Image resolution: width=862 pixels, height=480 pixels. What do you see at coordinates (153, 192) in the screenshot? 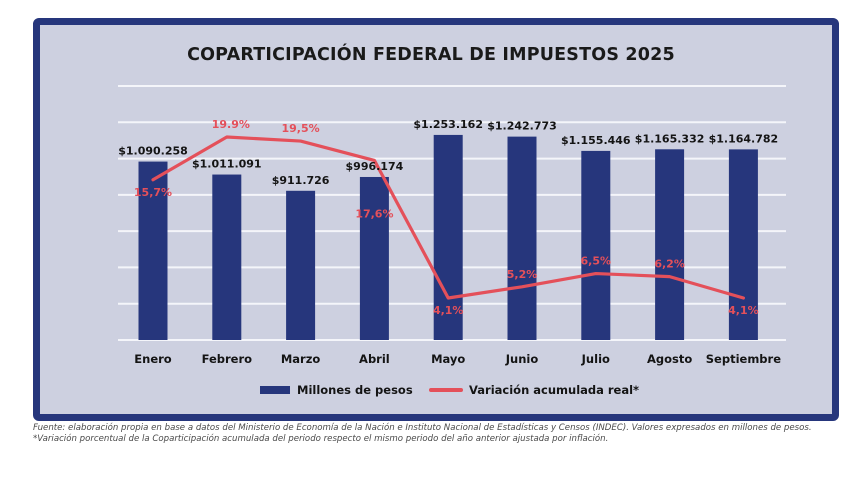
I see `line-value-label: 15,7%` at bounding box center [153, 192].